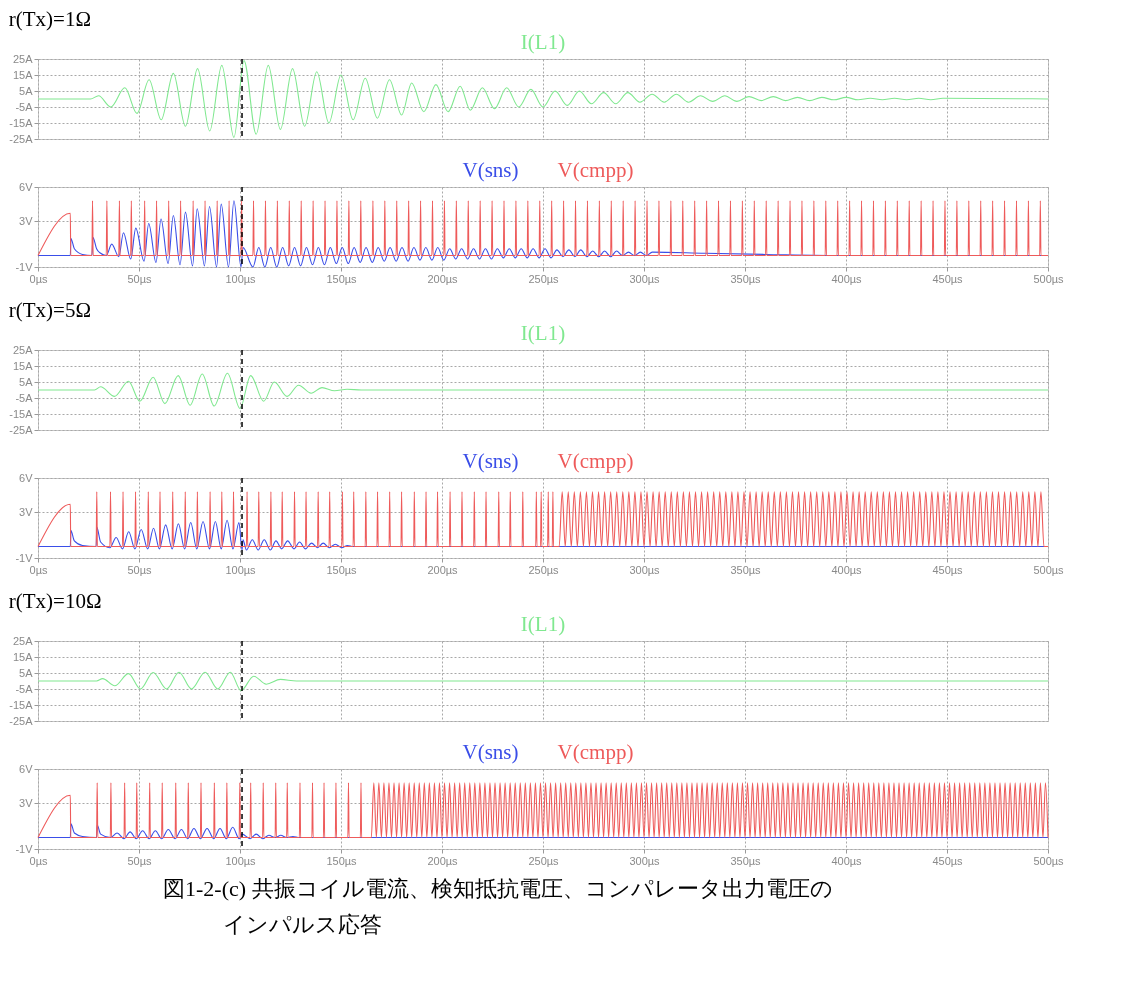  Describe the element at coordinates (543, 42) in the screenshot. I see `series-label: I(L1)` at that location.